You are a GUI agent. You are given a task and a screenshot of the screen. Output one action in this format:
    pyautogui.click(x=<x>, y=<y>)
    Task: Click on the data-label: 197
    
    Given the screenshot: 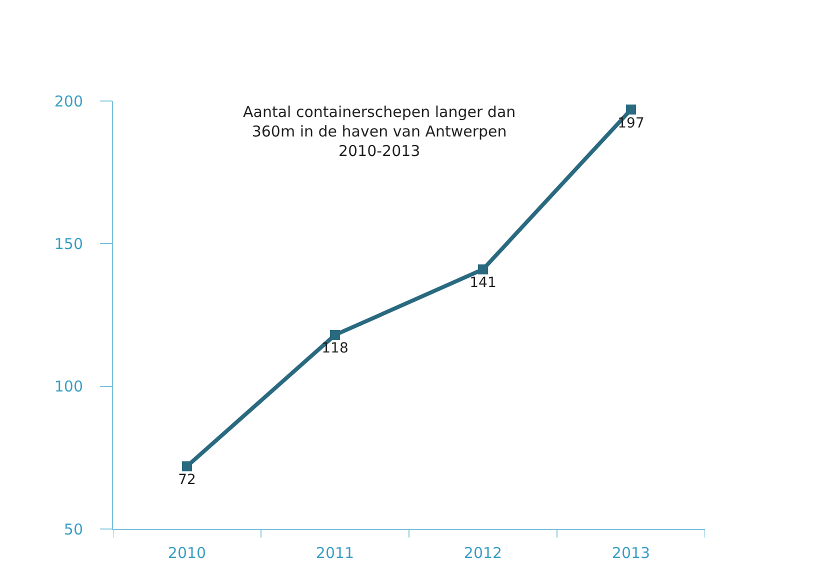 What is the action you would take?
    pyautogui.click(x=631, y=123)
    